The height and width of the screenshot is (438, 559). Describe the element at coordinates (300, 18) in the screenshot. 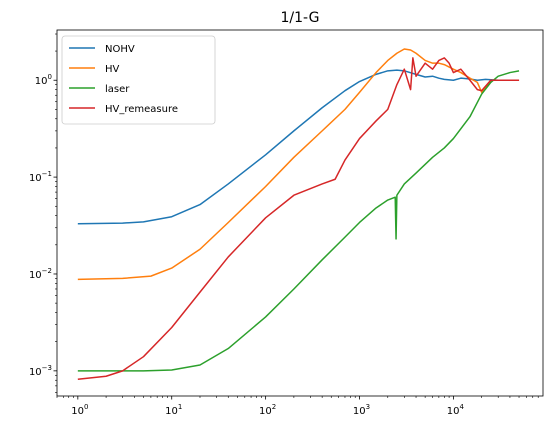

I see `chart-title: 1/1-G` at that location.